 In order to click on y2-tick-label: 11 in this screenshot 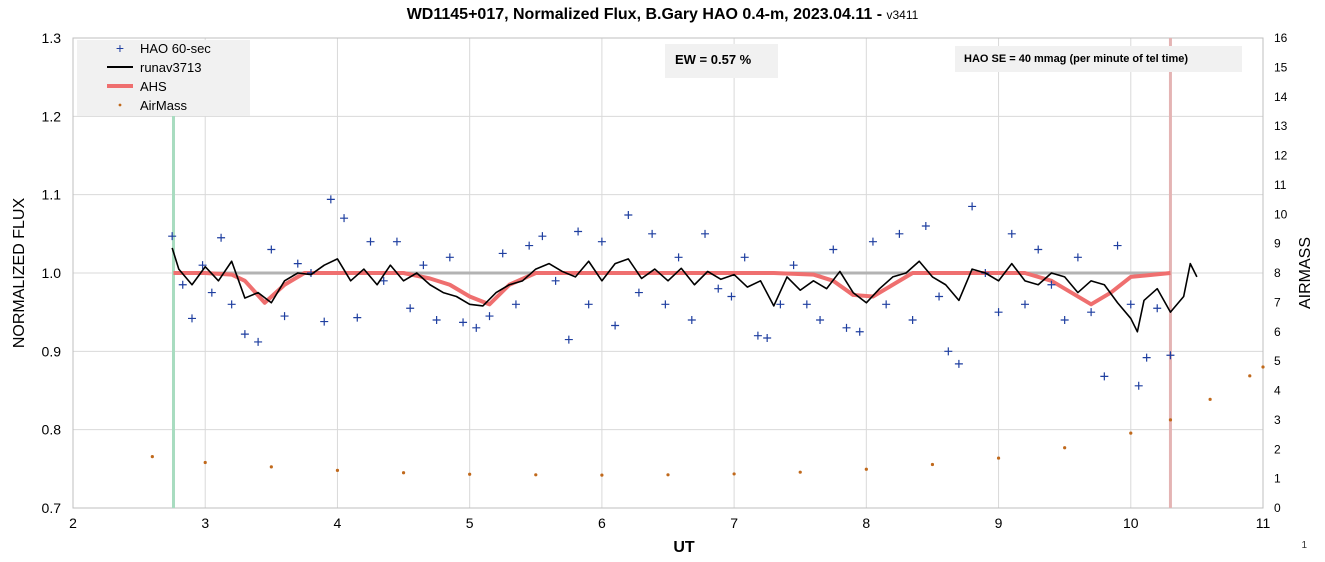, I will do `click(1280, 185)`.